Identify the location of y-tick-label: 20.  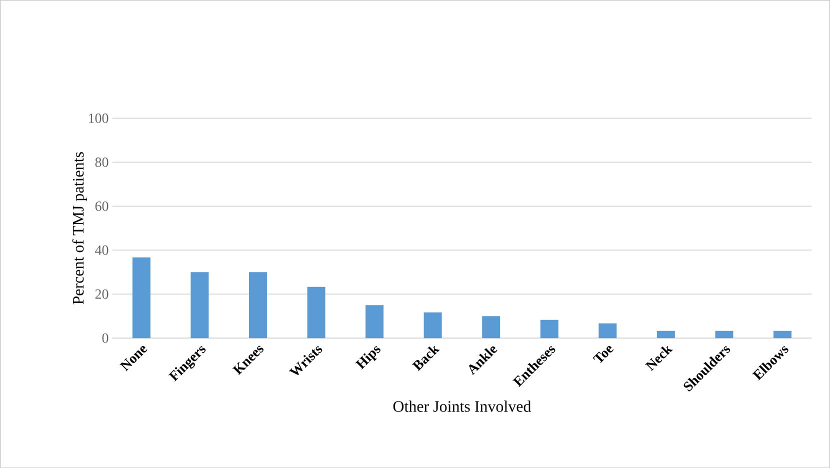
(101, 294).